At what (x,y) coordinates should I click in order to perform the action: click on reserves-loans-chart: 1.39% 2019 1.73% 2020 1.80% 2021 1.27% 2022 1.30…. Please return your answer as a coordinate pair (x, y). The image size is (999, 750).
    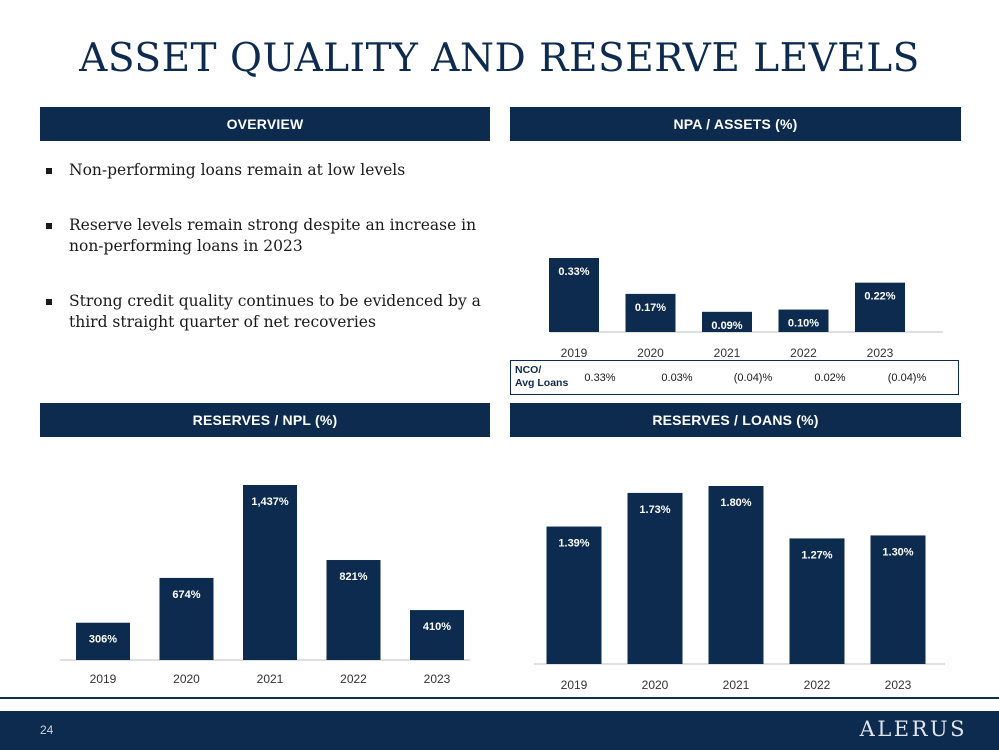
    Looking at the image, I should click on (739, 589).